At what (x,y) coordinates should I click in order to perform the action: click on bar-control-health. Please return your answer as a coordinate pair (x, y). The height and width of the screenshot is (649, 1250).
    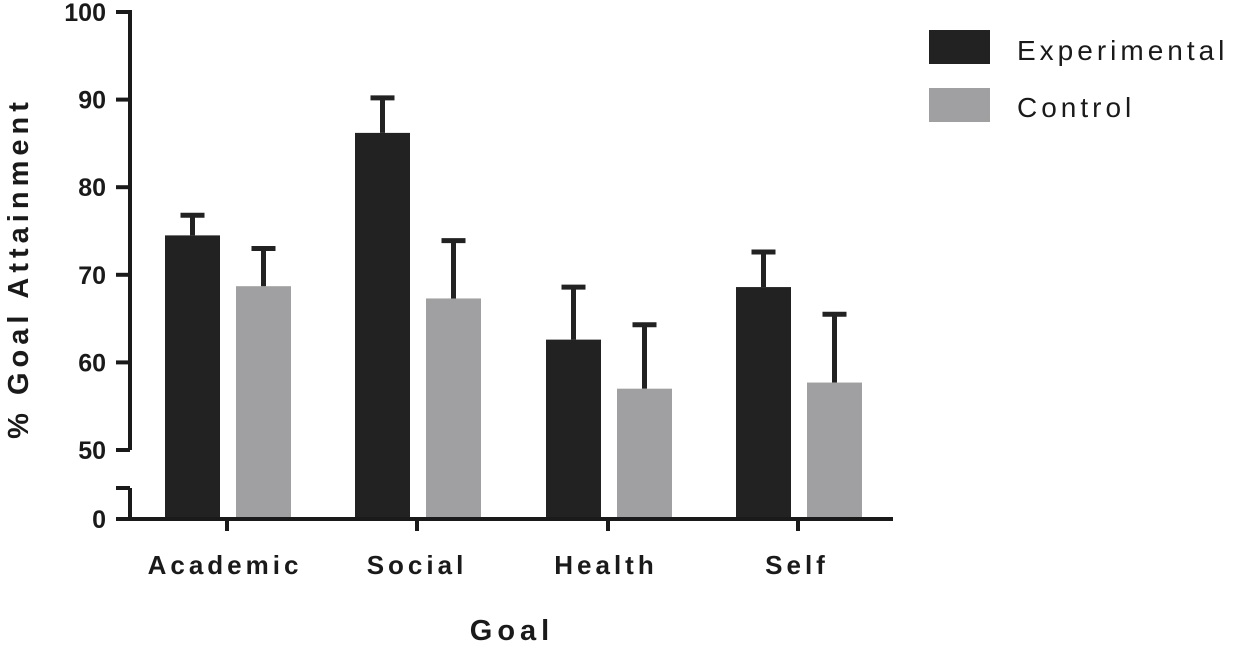
    Looking at the image, I should click on (644, 453).